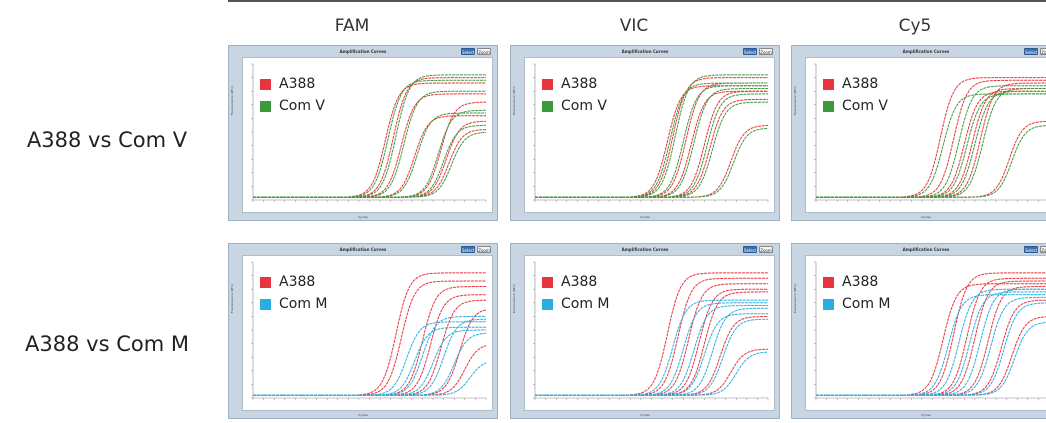 This screenshot has height=423, width=1046. What do you see at coordinates (634, 26) in the screenshot?
I see `column-header-vic: VIC` at bounding box center [634, 26].